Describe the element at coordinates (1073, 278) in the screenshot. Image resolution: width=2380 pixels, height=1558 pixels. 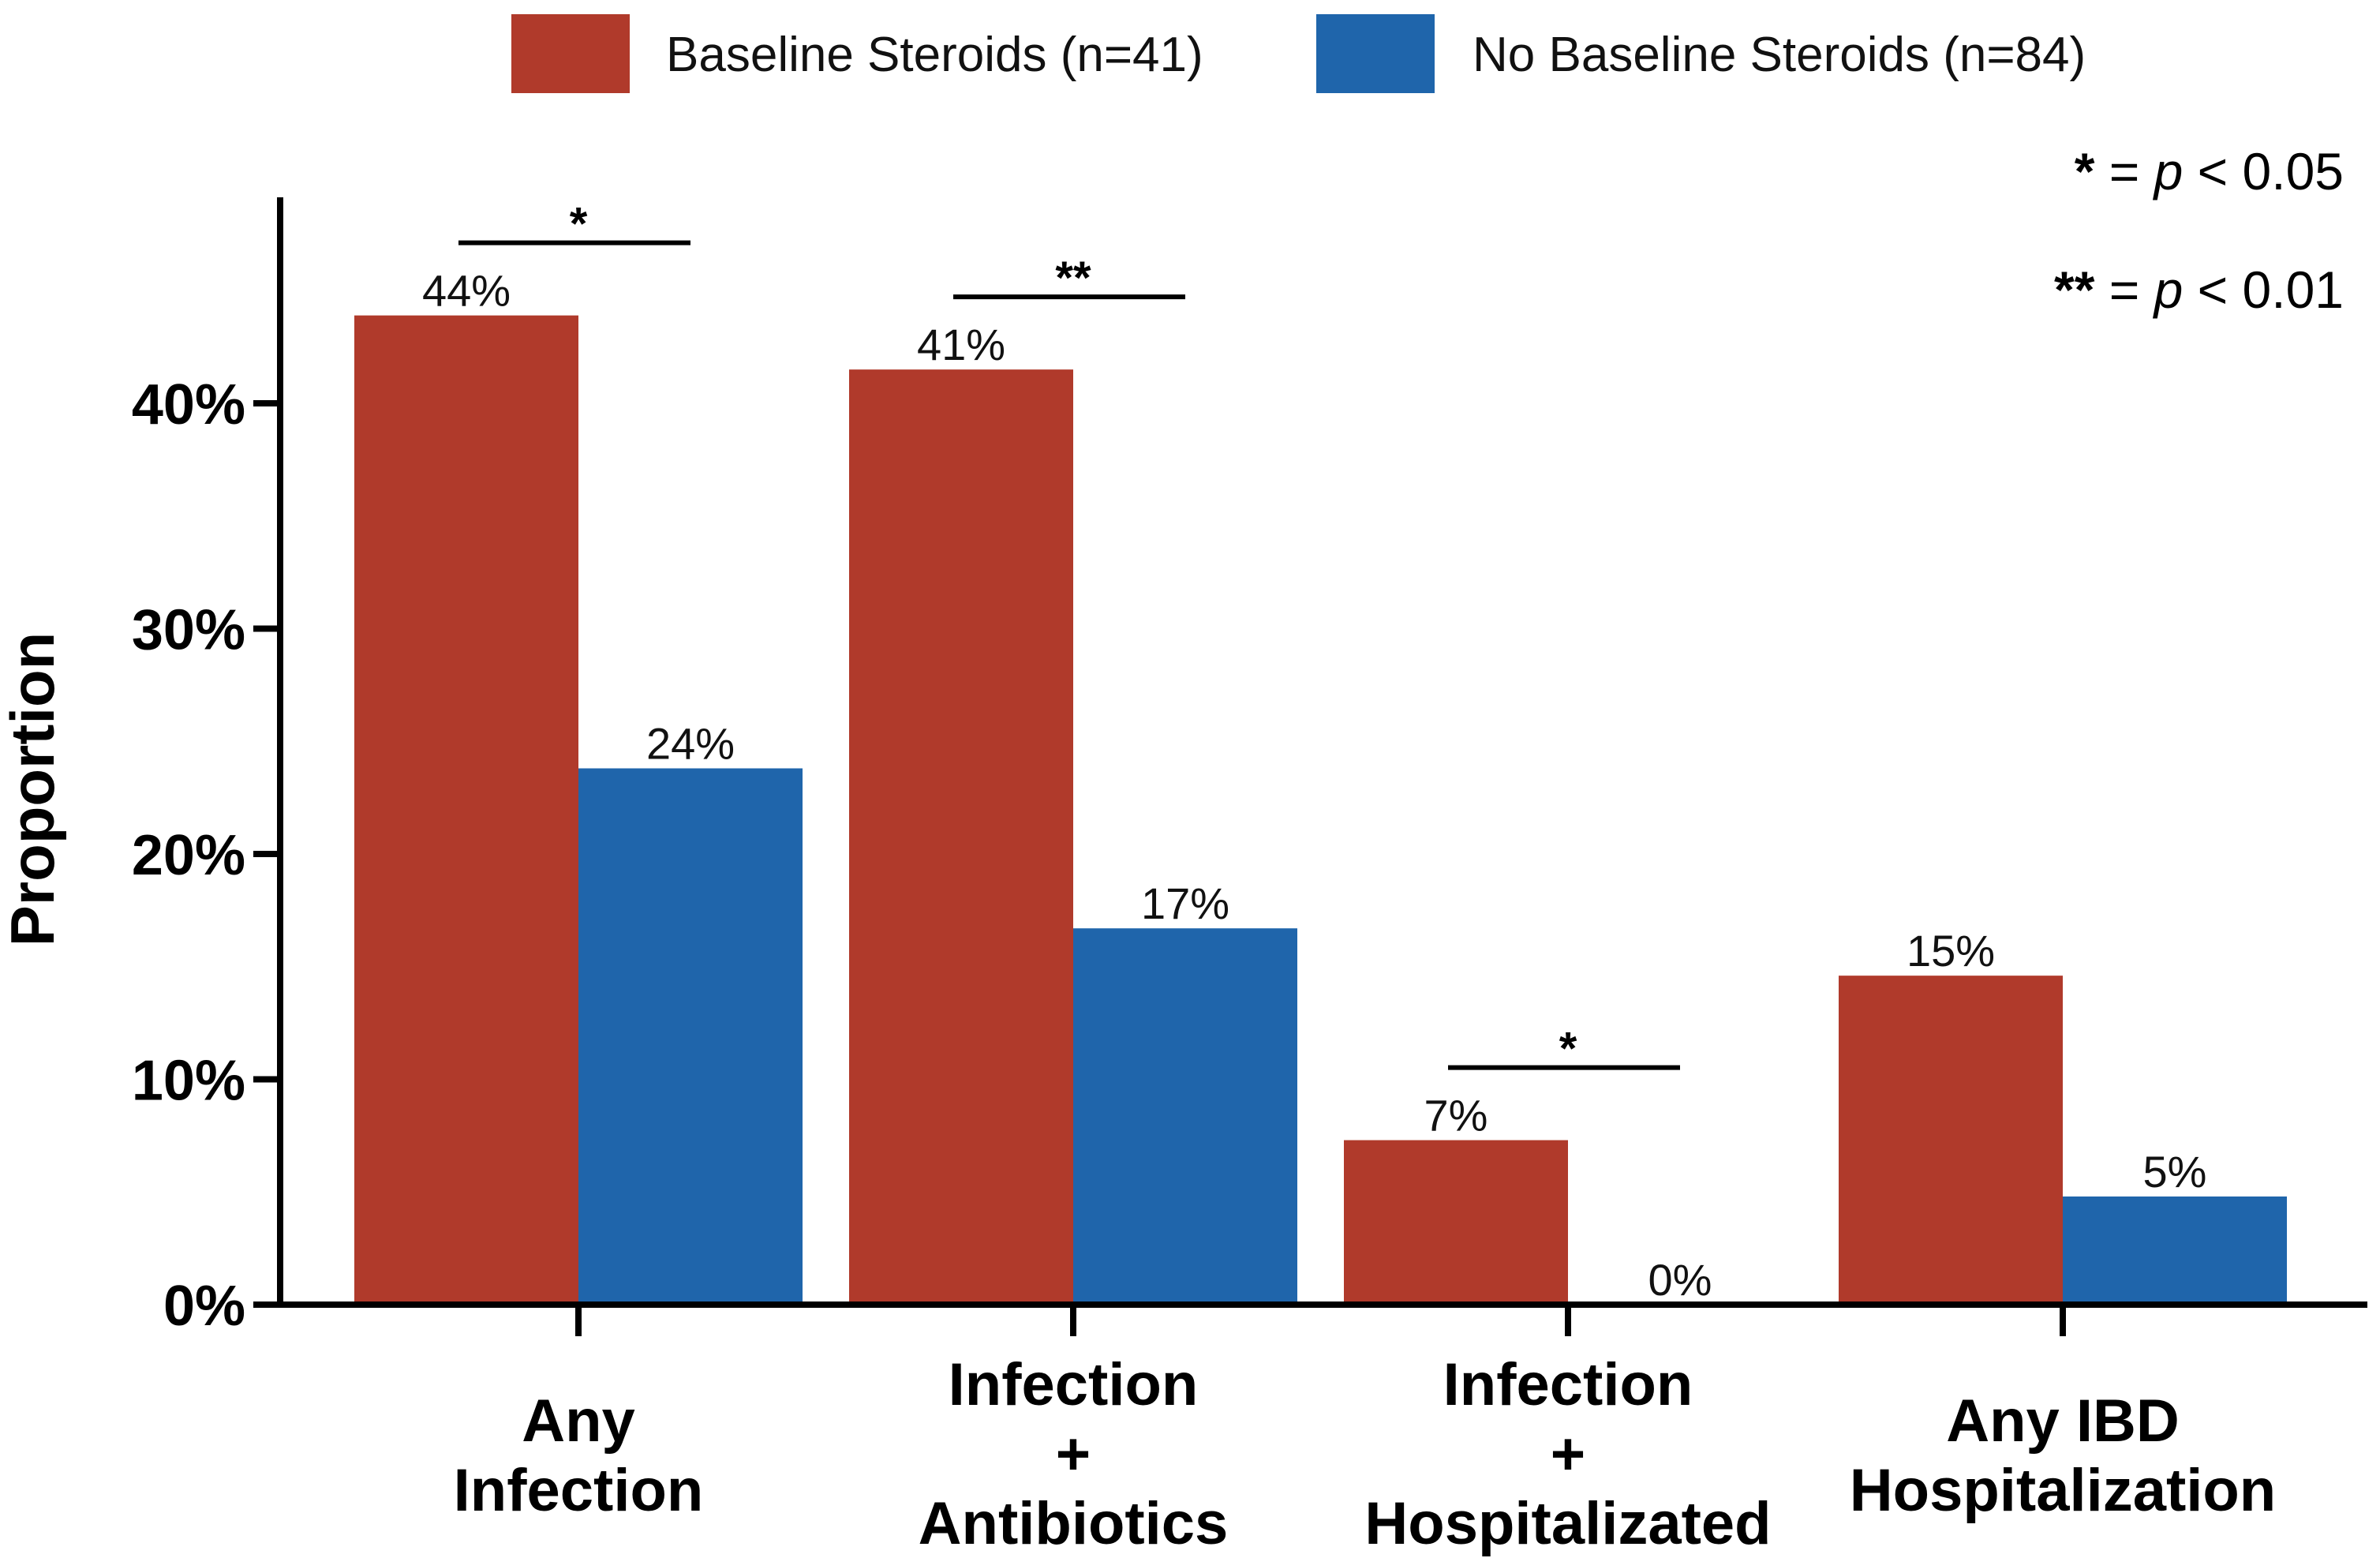
I see `significance-stars-1: **` at that location.